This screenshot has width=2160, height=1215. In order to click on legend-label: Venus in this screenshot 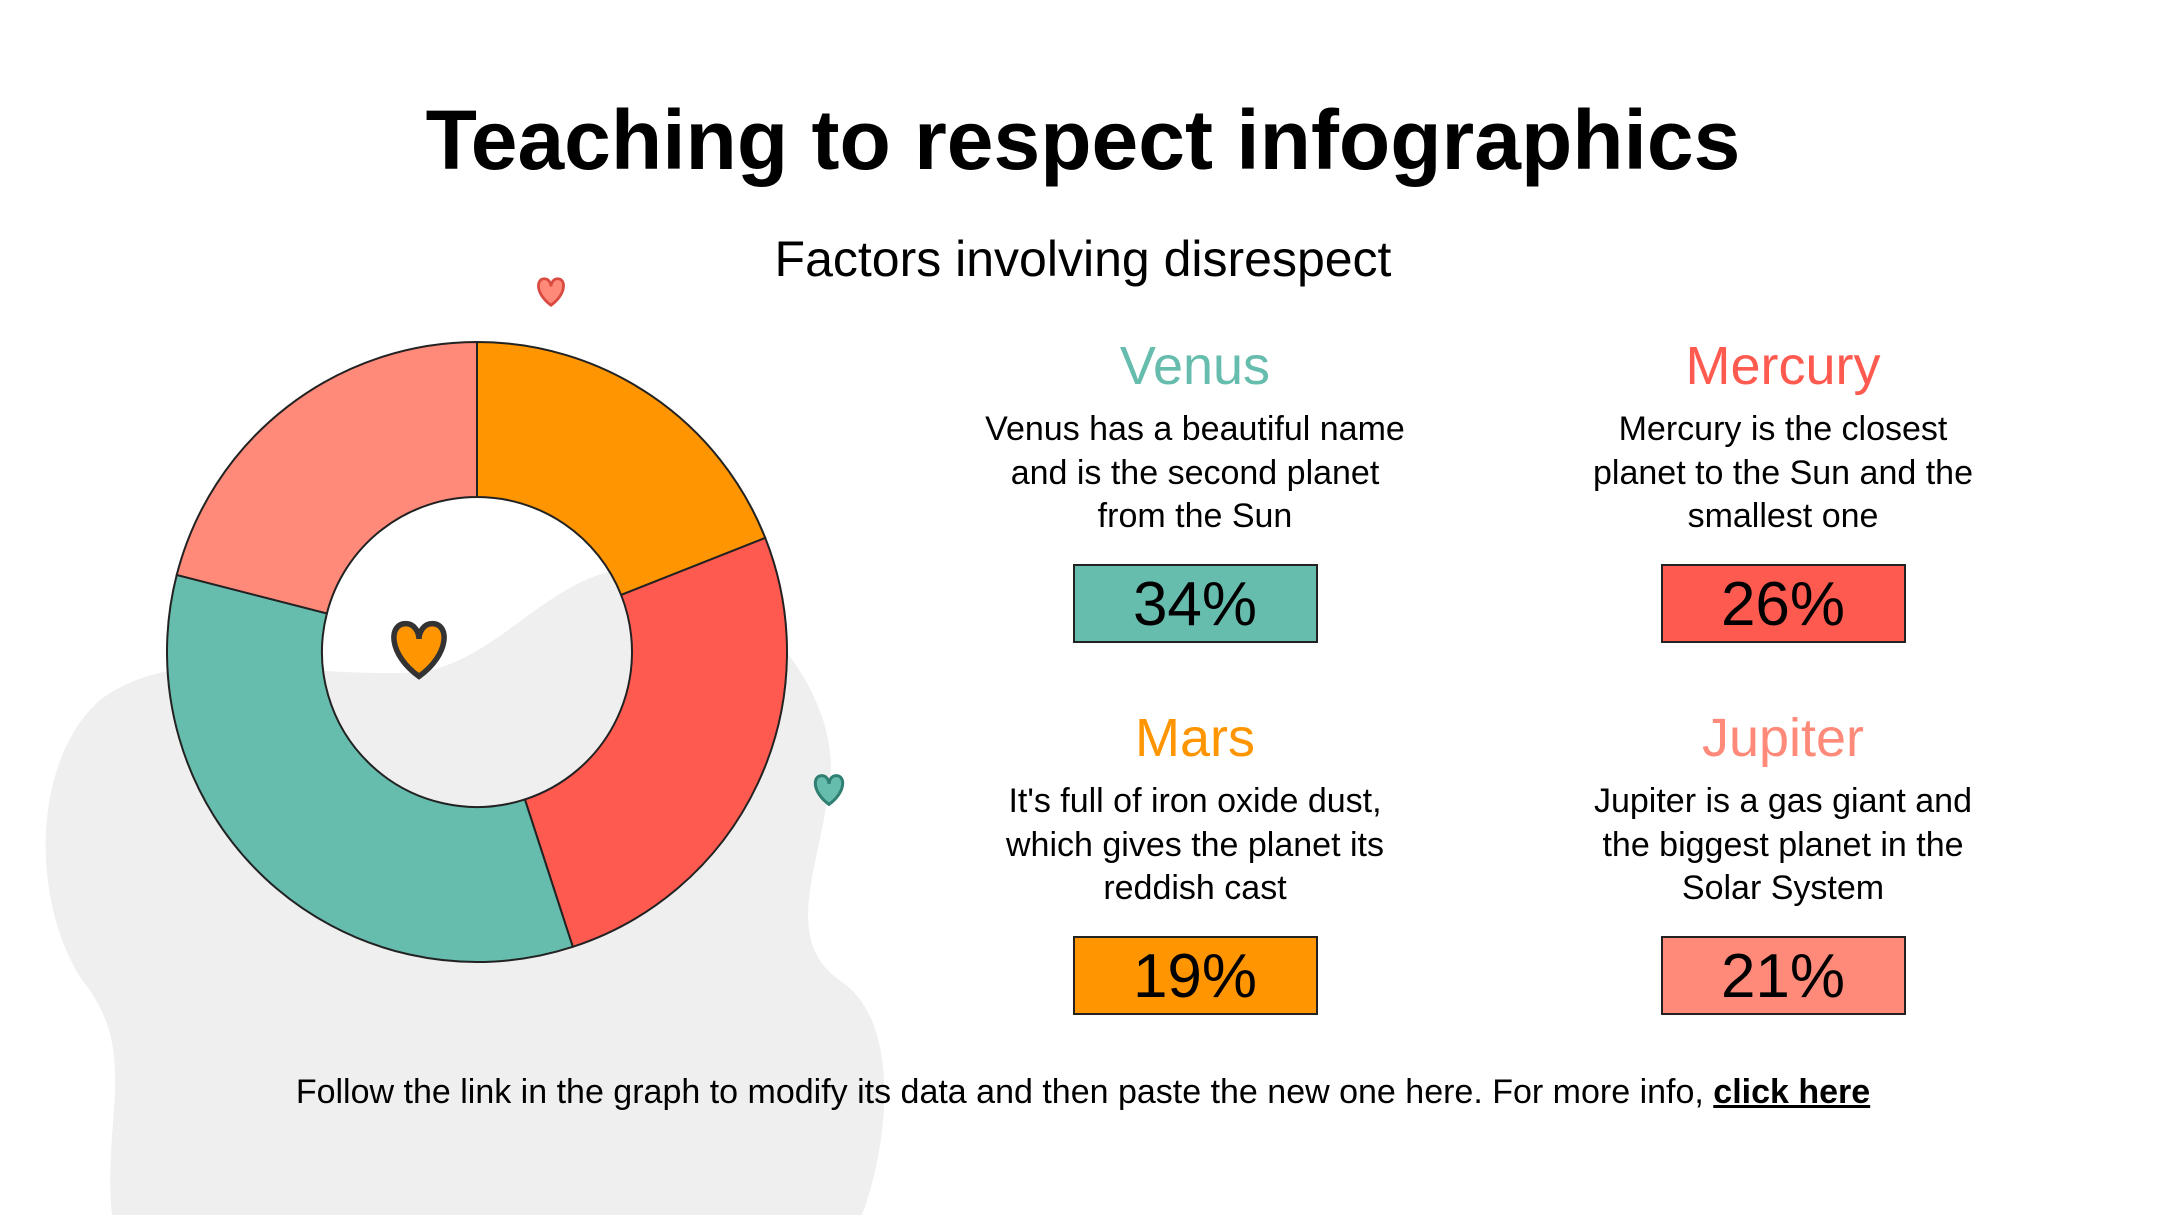, I will do `click(1195, 366)`.